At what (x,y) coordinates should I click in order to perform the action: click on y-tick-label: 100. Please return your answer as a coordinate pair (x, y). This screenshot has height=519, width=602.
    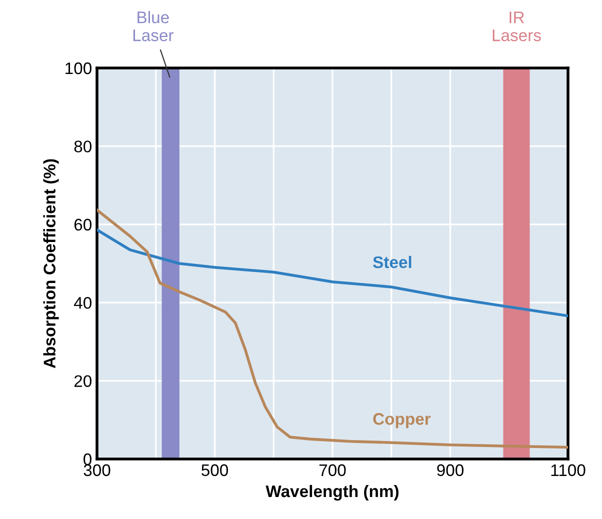
    Looking at the image, I should click on (79, 68).